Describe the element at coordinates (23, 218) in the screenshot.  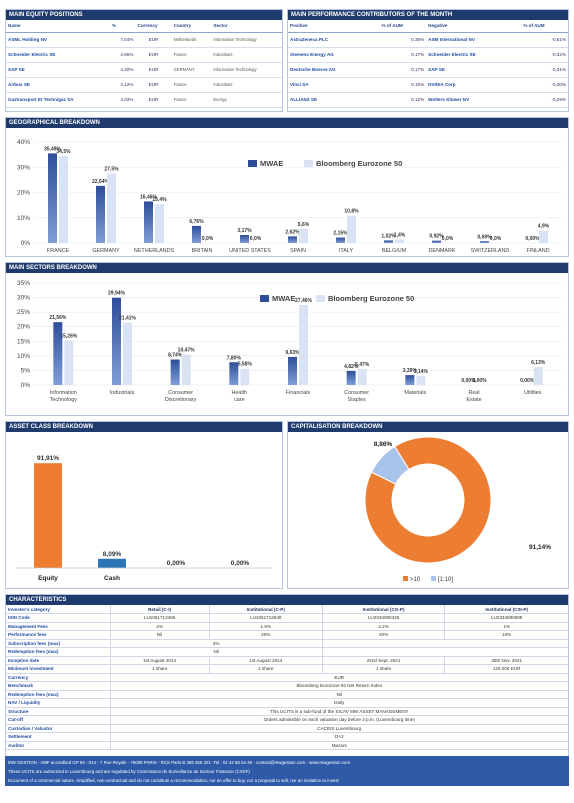
I see `y-tick-label: 10%` at that location.